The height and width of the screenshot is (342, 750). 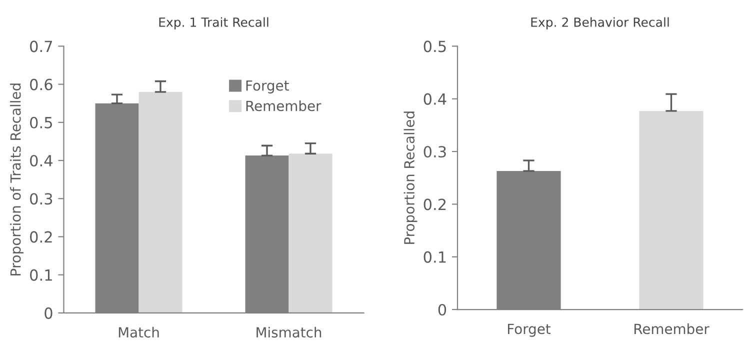 I want to click on legend-label: Remember, so click(x=284, y=106).